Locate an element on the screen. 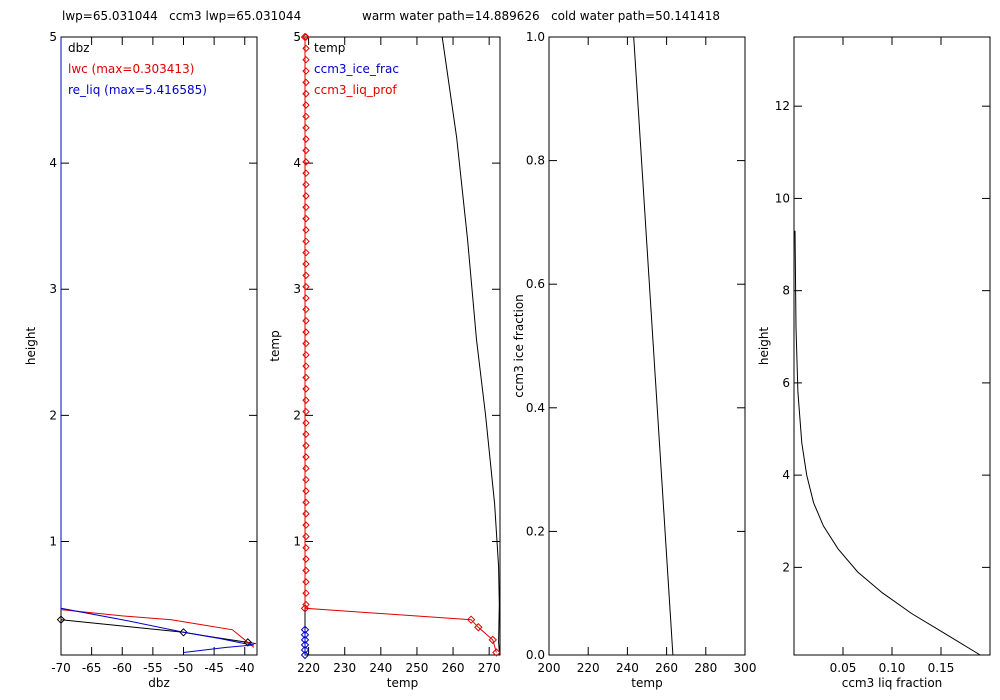 The width and height of the screenshot is (1000, 700). x-tick-label: -45 is located at coordinates (214, 668).